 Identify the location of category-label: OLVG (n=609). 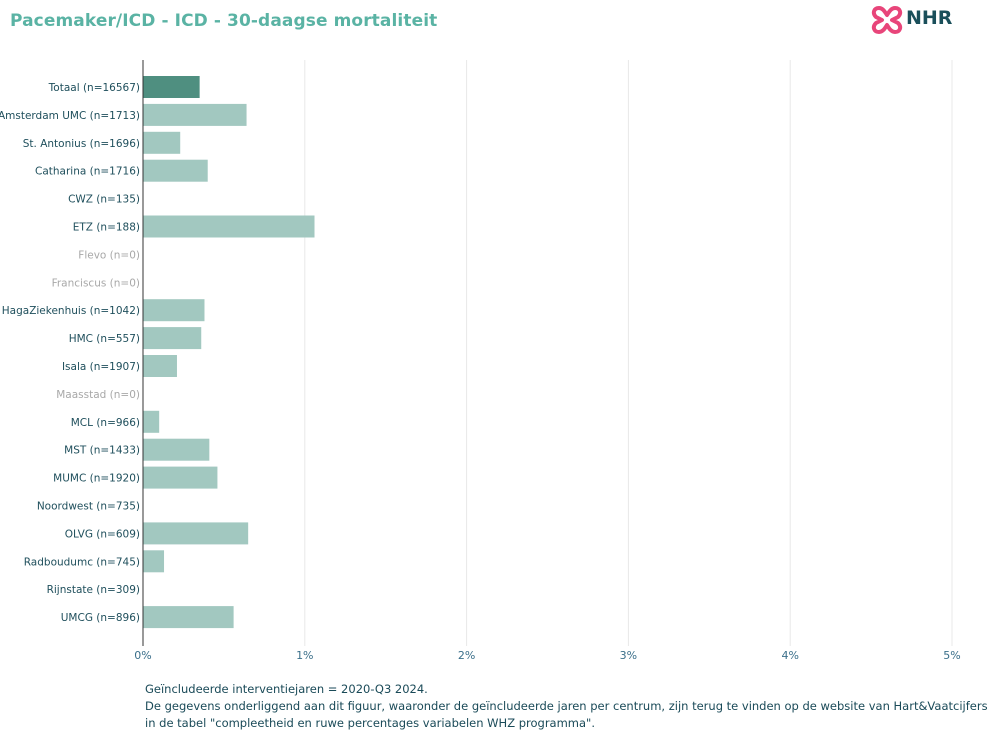
(102, 534).